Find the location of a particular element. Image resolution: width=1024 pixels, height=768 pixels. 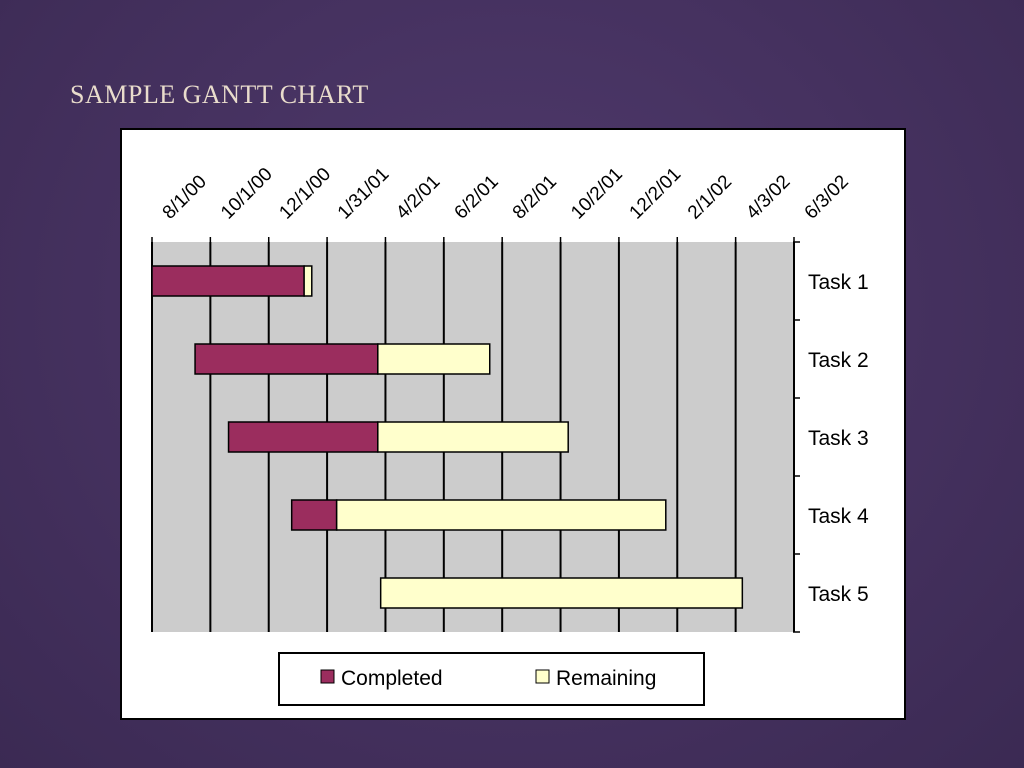

x-tick-label: 8/1/00 is located at coordinates (185, 197).